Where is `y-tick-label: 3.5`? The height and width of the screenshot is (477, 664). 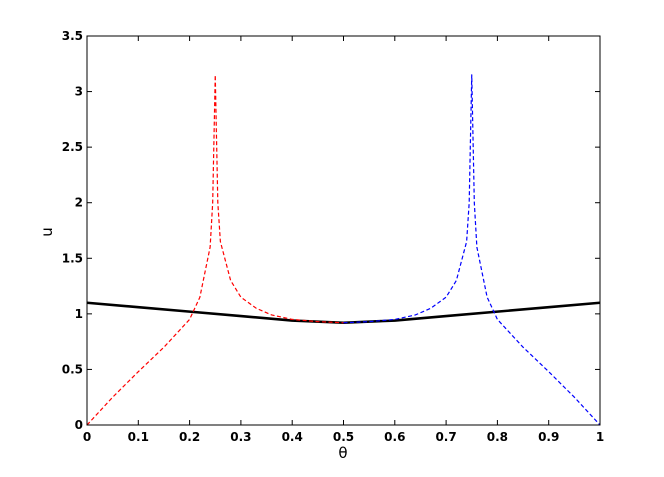 y-tick-label: 3.5 is located at coordinates (72, 36).